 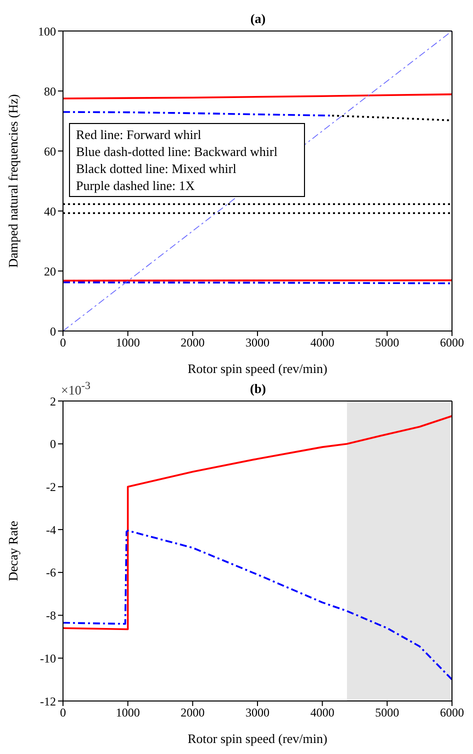 I want to click on chart-title: (a), so click(x=258, y=19).